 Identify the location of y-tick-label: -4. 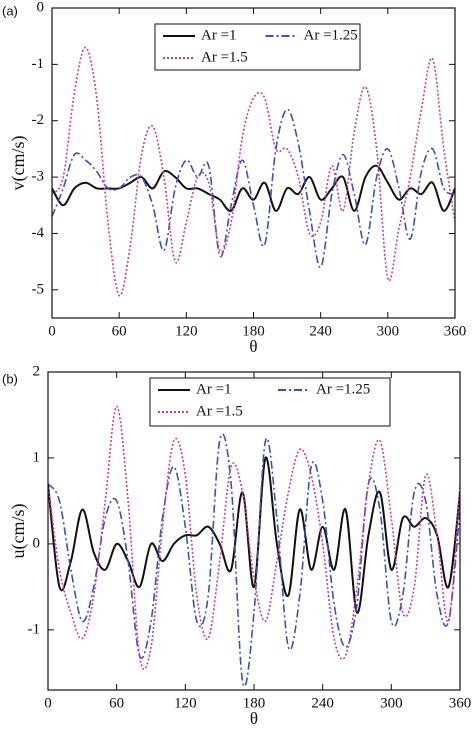
(38, 233).